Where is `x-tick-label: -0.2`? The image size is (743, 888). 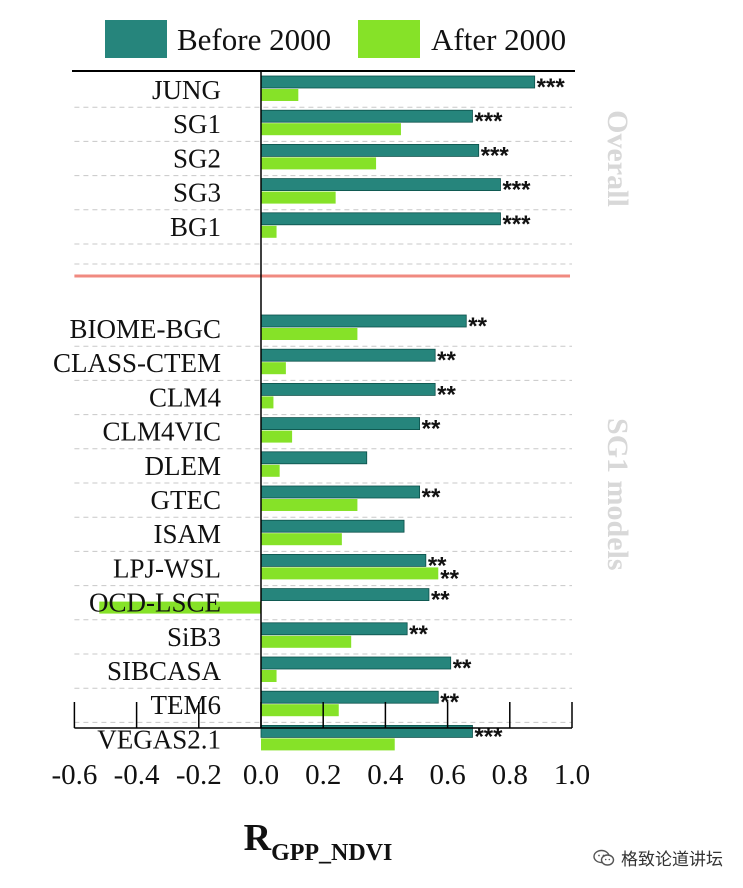
x-tick-label: -0.2 is located at coordinates (199, 775).